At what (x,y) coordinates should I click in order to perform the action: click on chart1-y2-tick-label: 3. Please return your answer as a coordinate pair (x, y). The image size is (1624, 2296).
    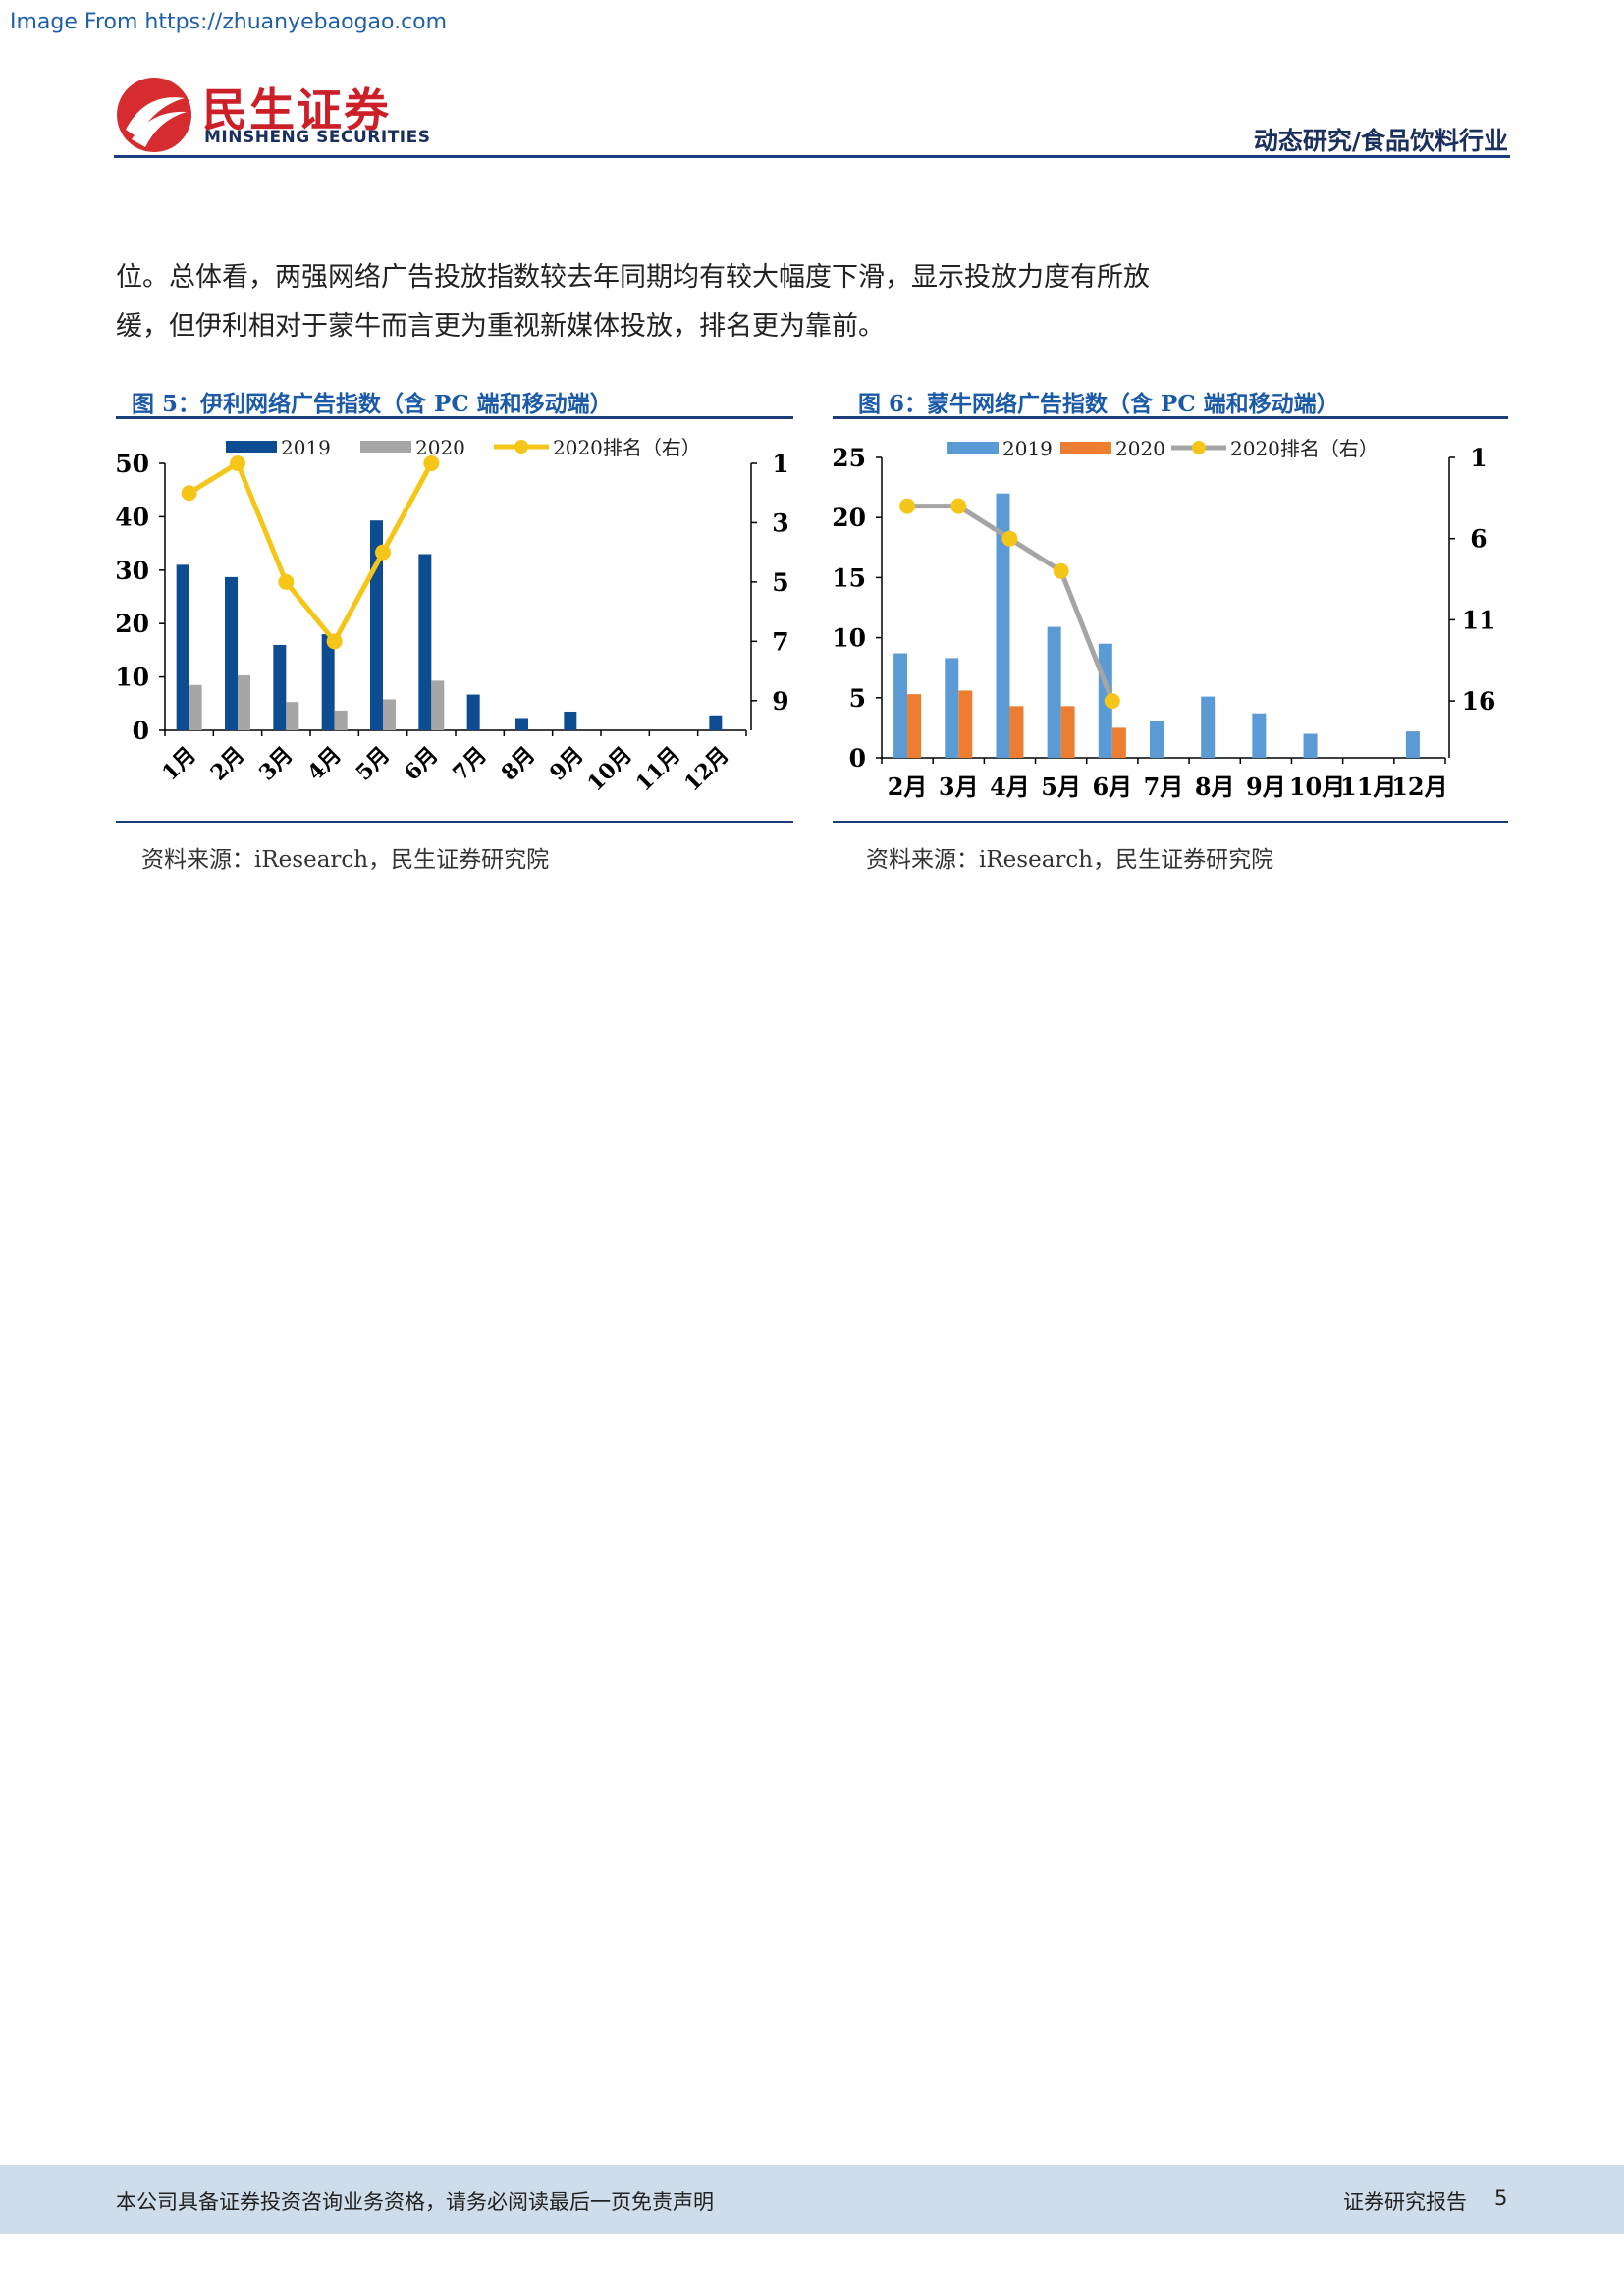
    Looking at the image, I should click on (780, 522).